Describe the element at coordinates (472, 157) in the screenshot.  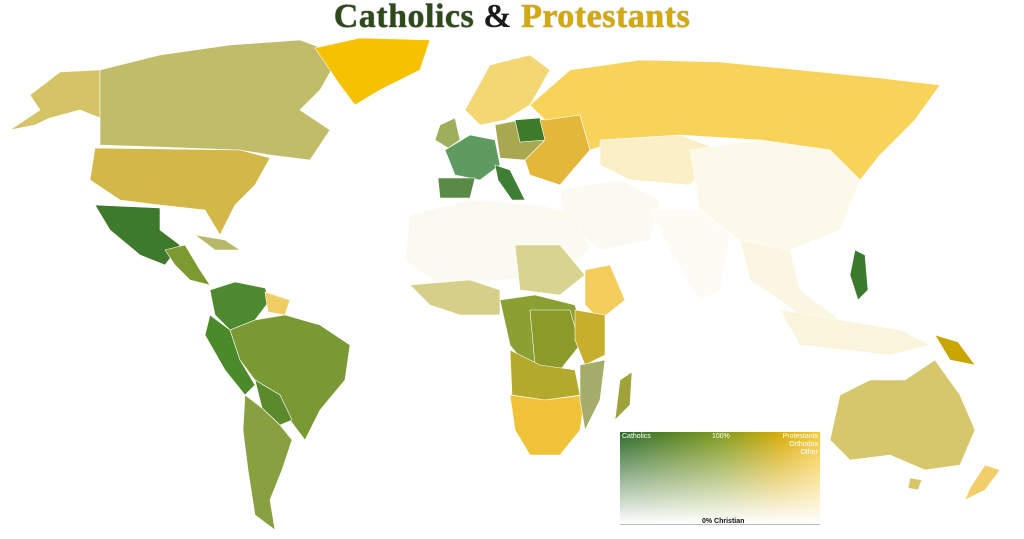
I see `region-western-europe` at that location.